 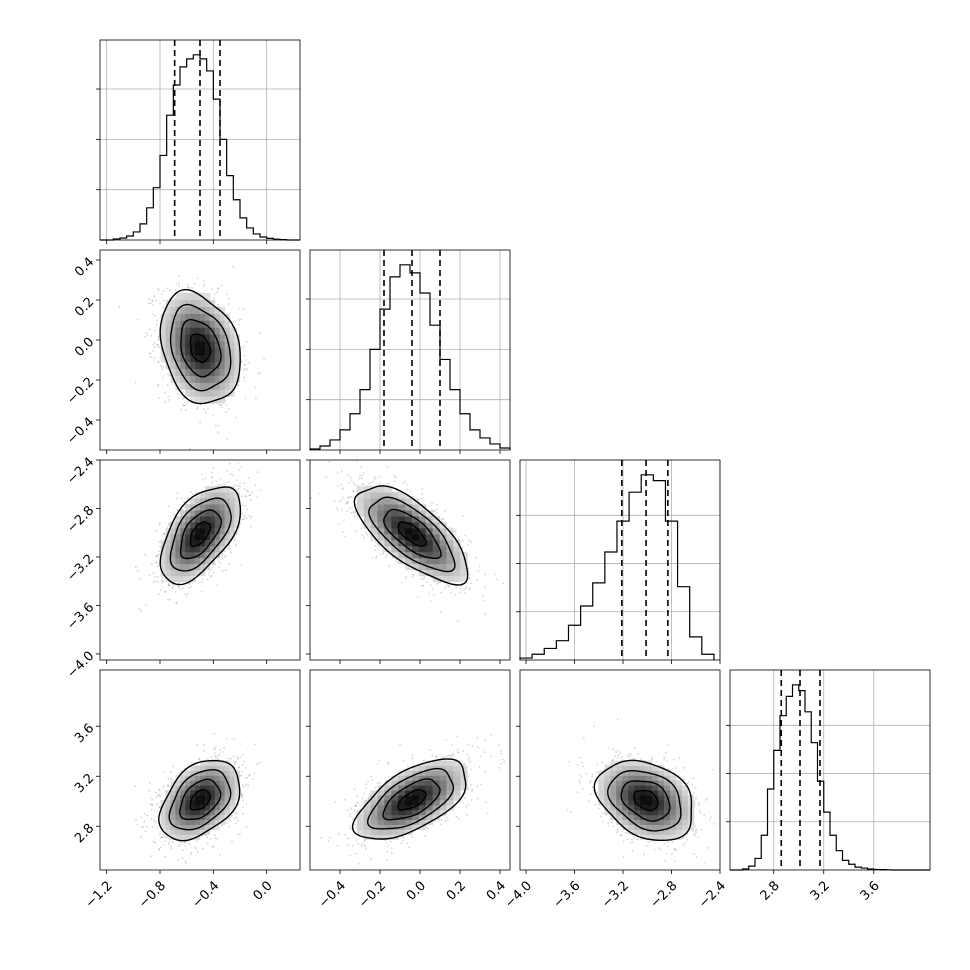 I want to click on pair-content-p0-p2, so click(x=198, y=536).